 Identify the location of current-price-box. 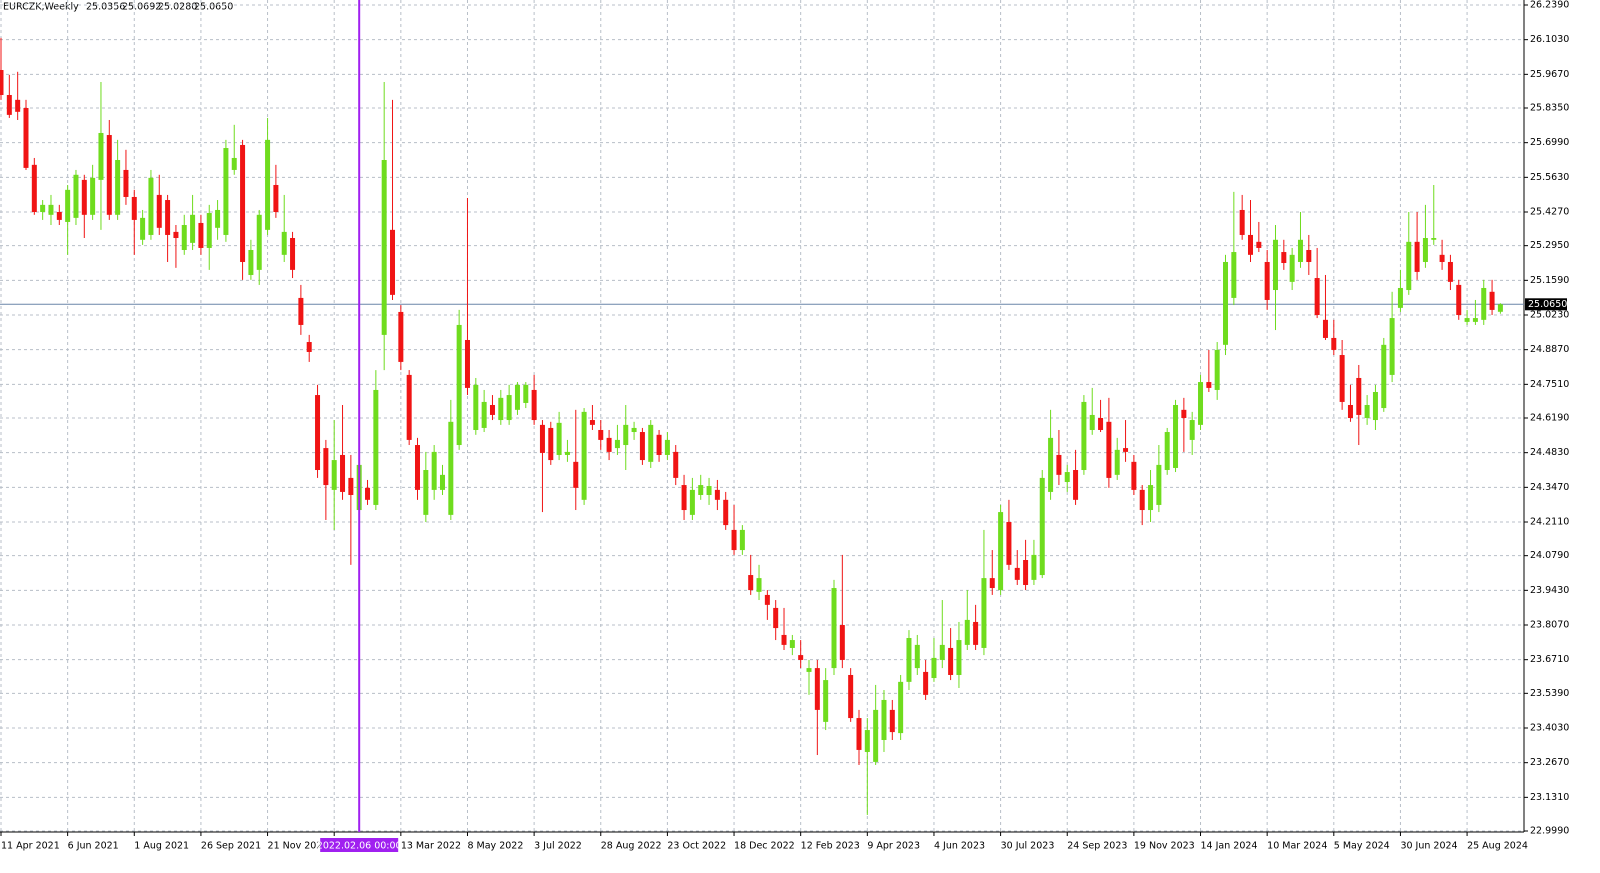
(1546, 304).